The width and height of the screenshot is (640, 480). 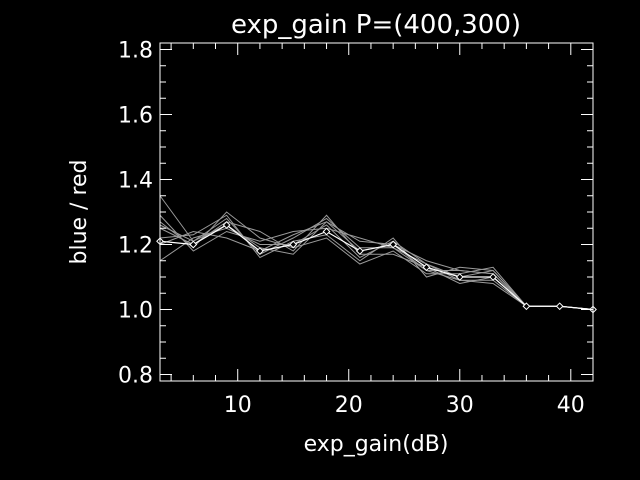 I want to click on x-axis-label: exp_gain(dB), so click(x=376, y=444).